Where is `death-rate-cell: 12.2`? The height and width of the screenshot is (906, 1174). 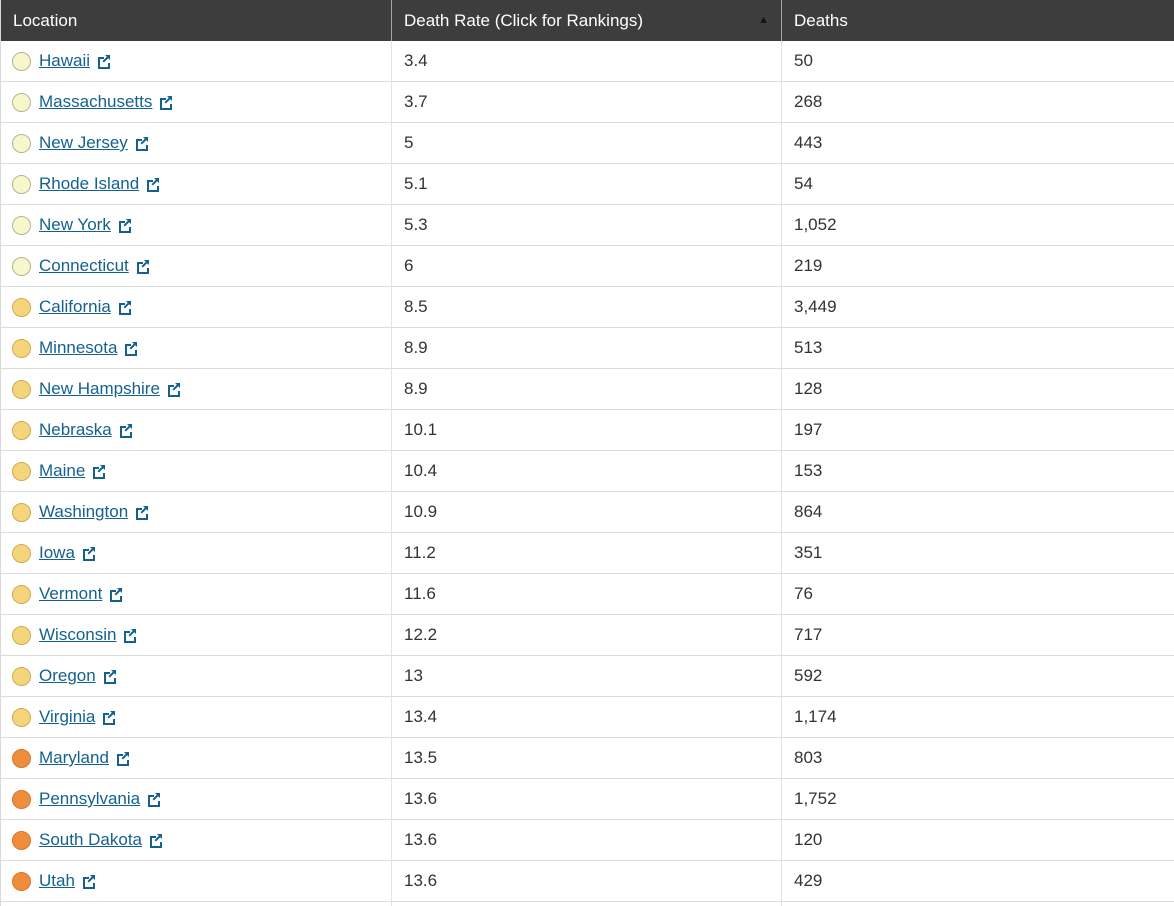 death-rate-cell: 12.2 is located at coordinates (586, 635).